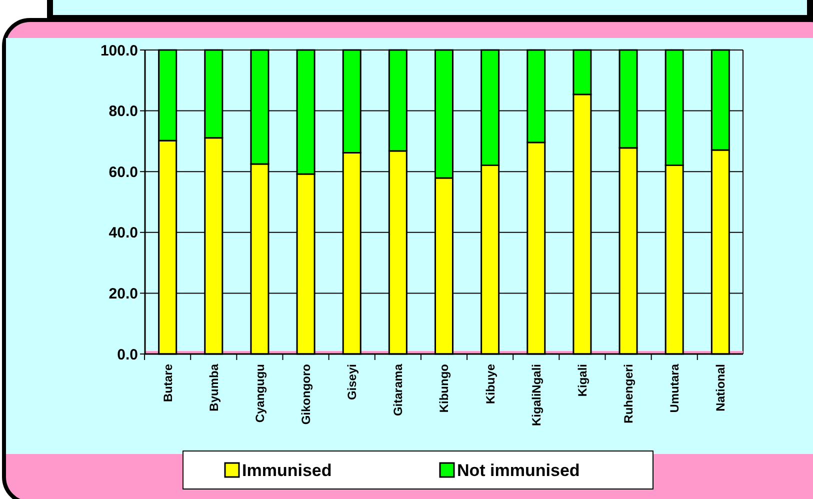  Describe the element at coordinates (123, 233) in the screenshot. I see `y-tick-label: 40.0` at that location.